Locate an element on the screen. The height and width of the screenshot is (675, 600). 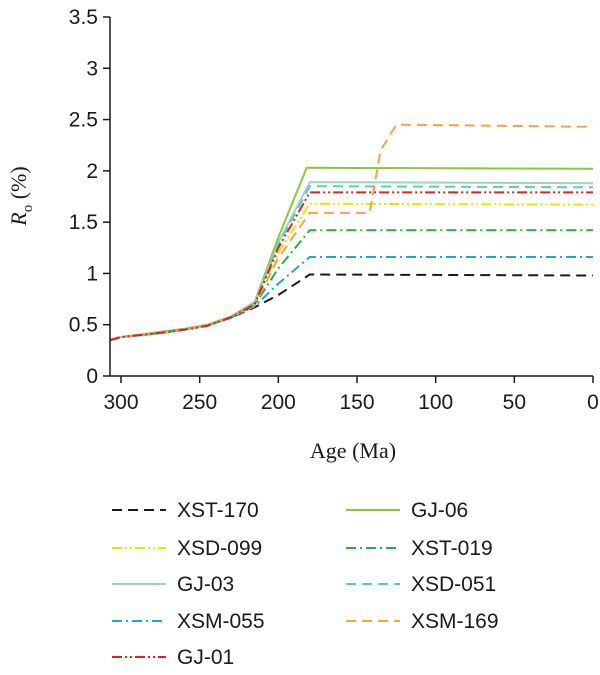
legend-label: XSD-051 is located at coordinates (453, 584).